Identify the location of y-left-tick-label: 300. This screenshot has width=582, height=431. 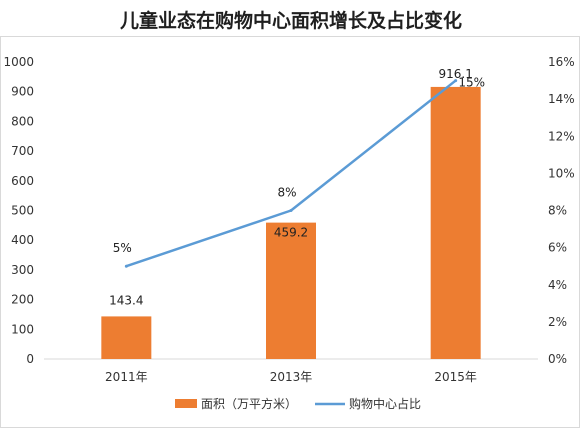
(22, 270).